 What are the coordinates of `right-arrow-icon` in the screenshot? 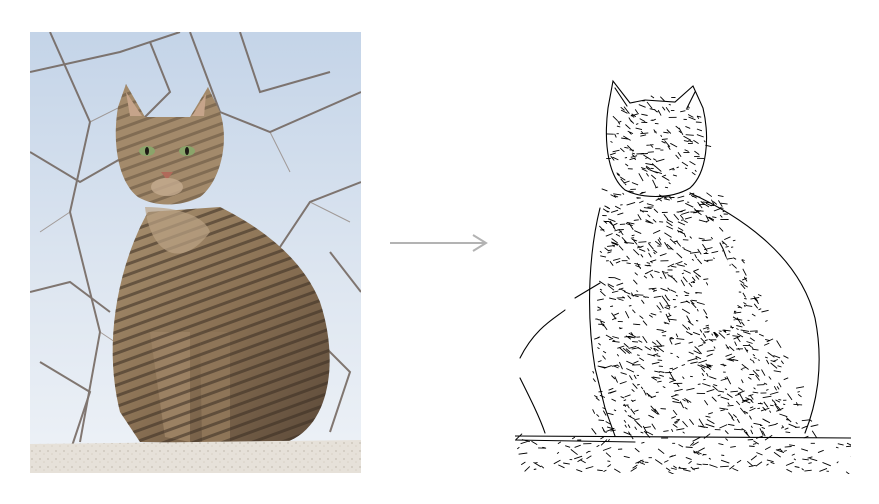 It's located at (439, 243).